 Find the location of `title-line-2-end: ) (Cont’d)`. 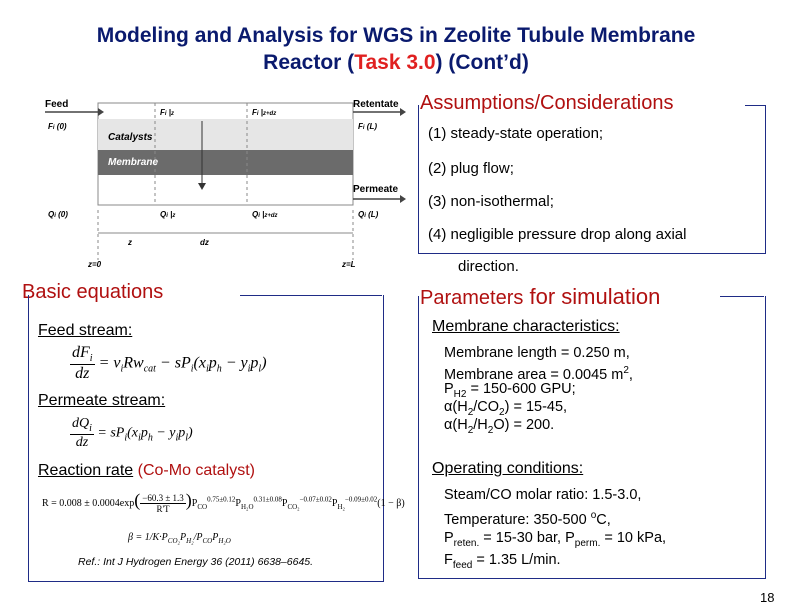

title-line-2-end: ) (Cont’d) is located at coordinates (482, 62).